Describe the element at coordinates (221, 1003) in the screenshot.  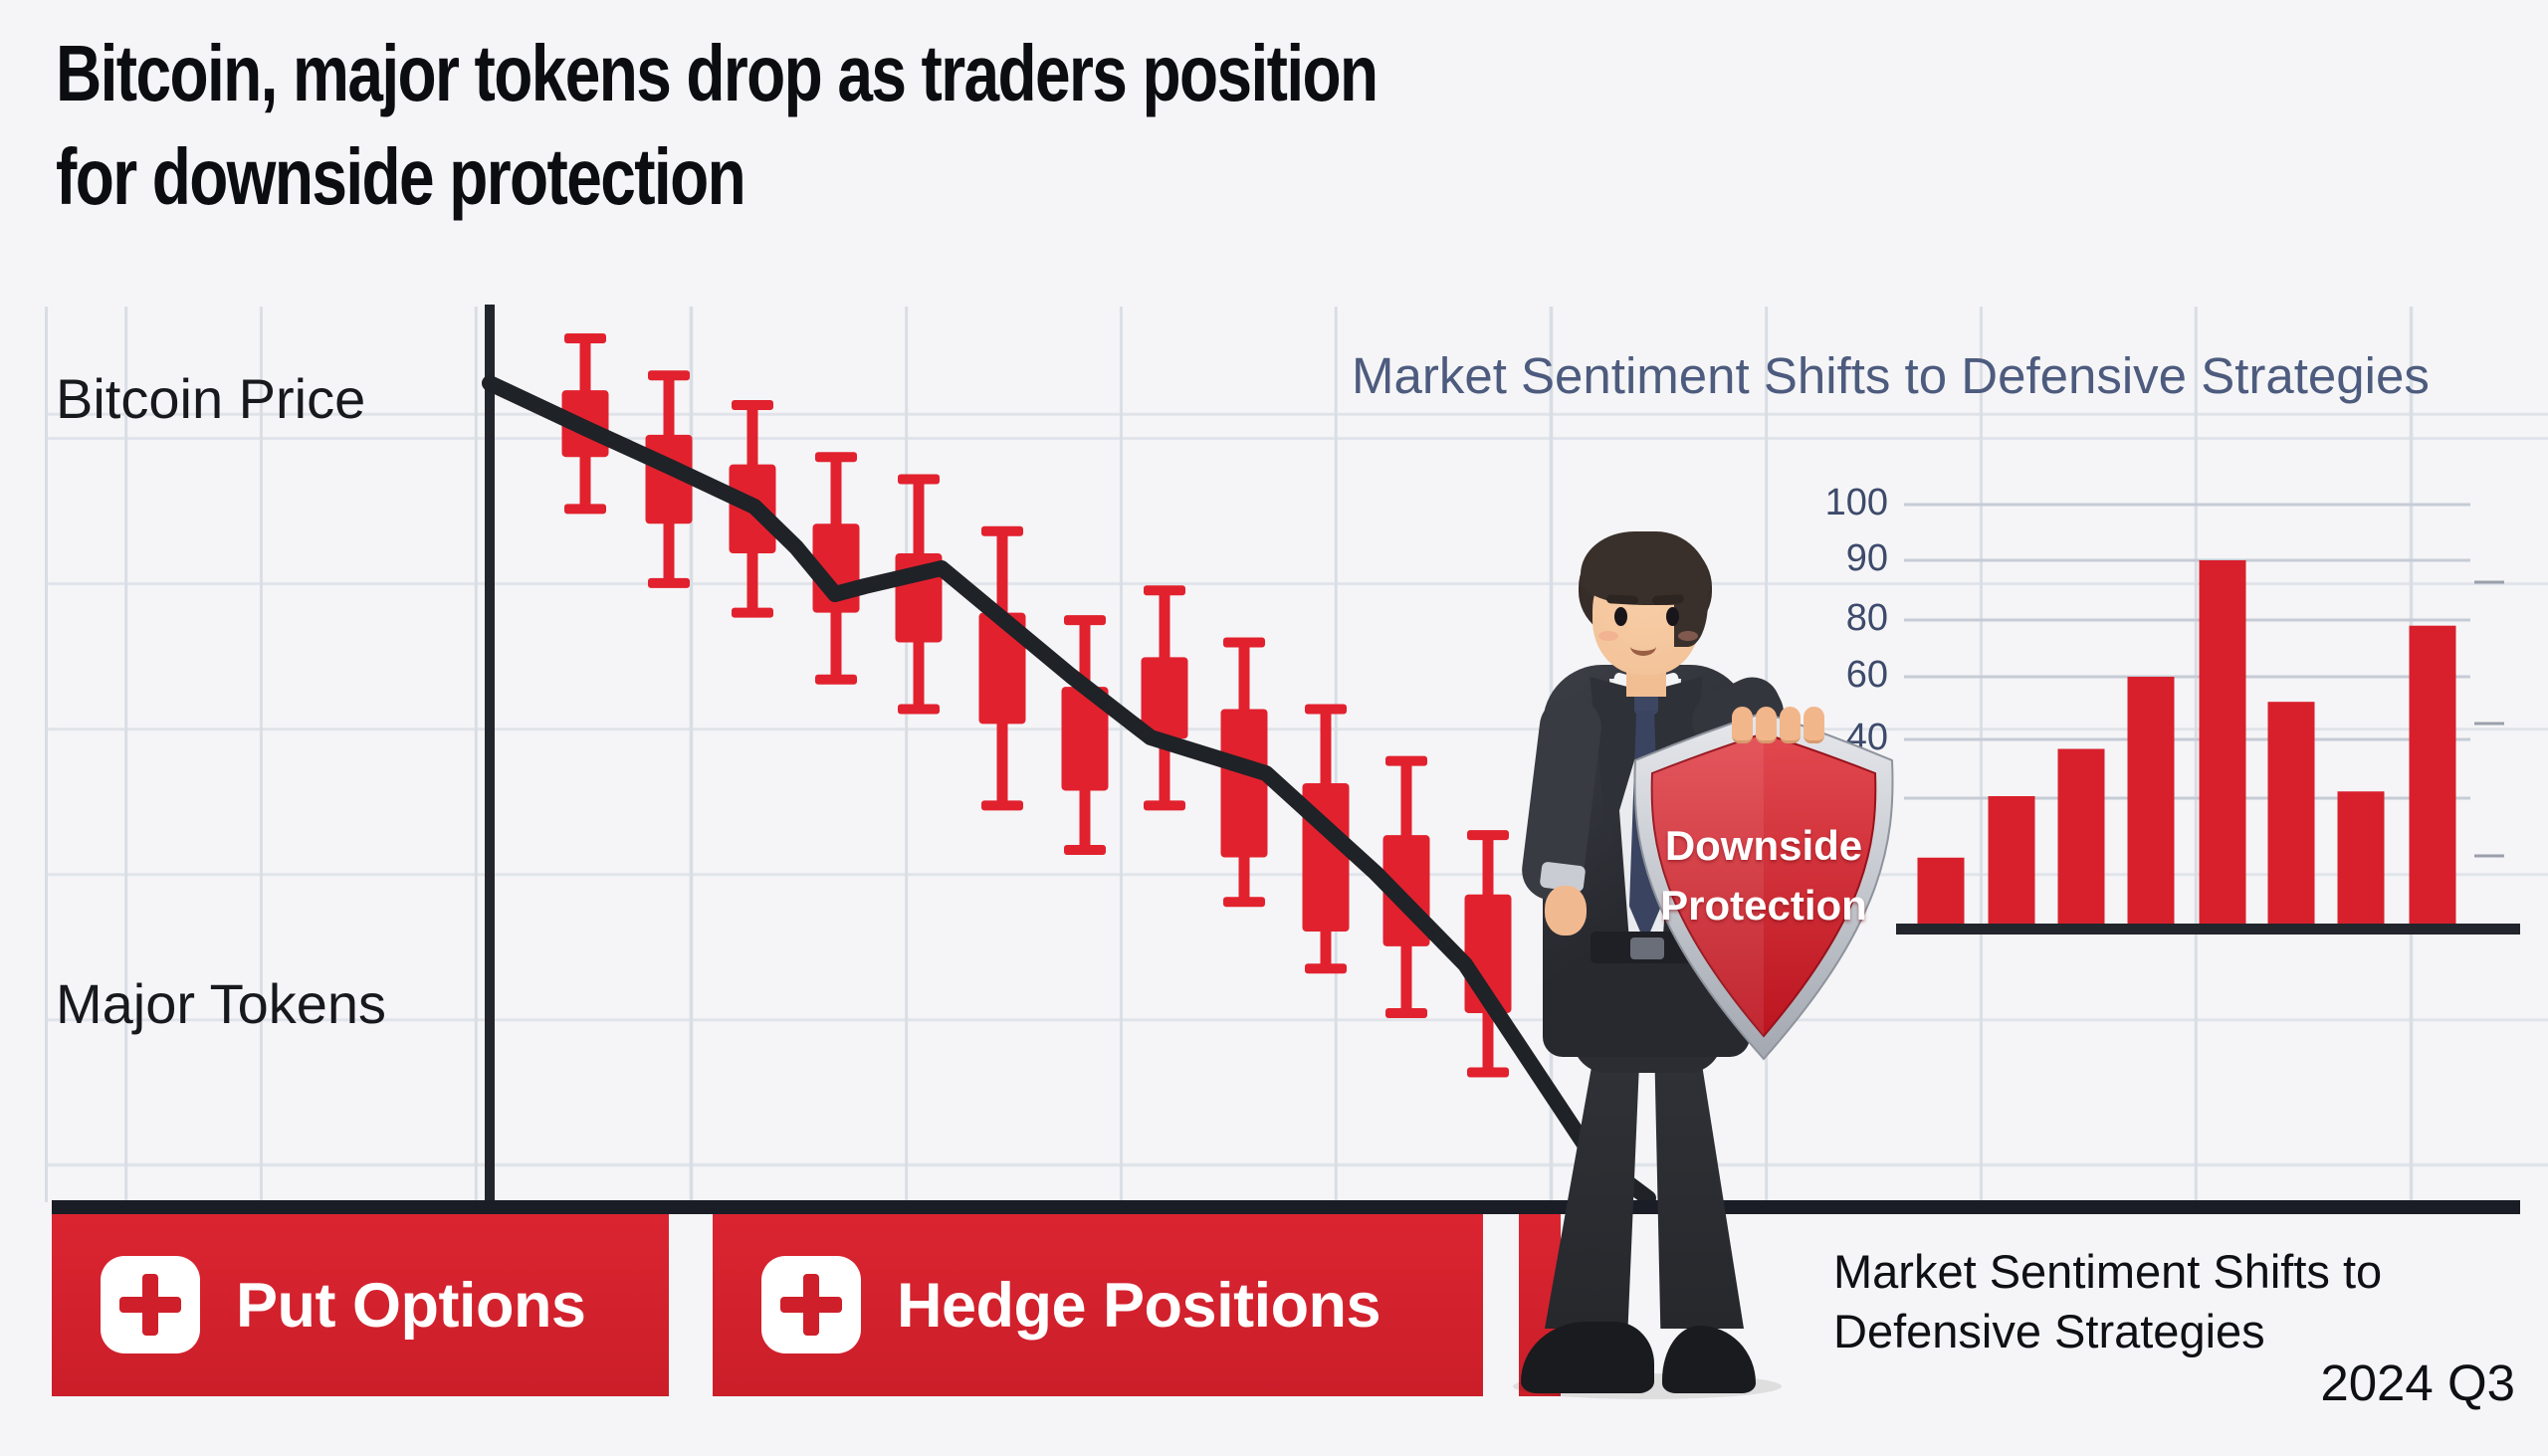
I see `major-tokens-label: Major Tokens` at that location.